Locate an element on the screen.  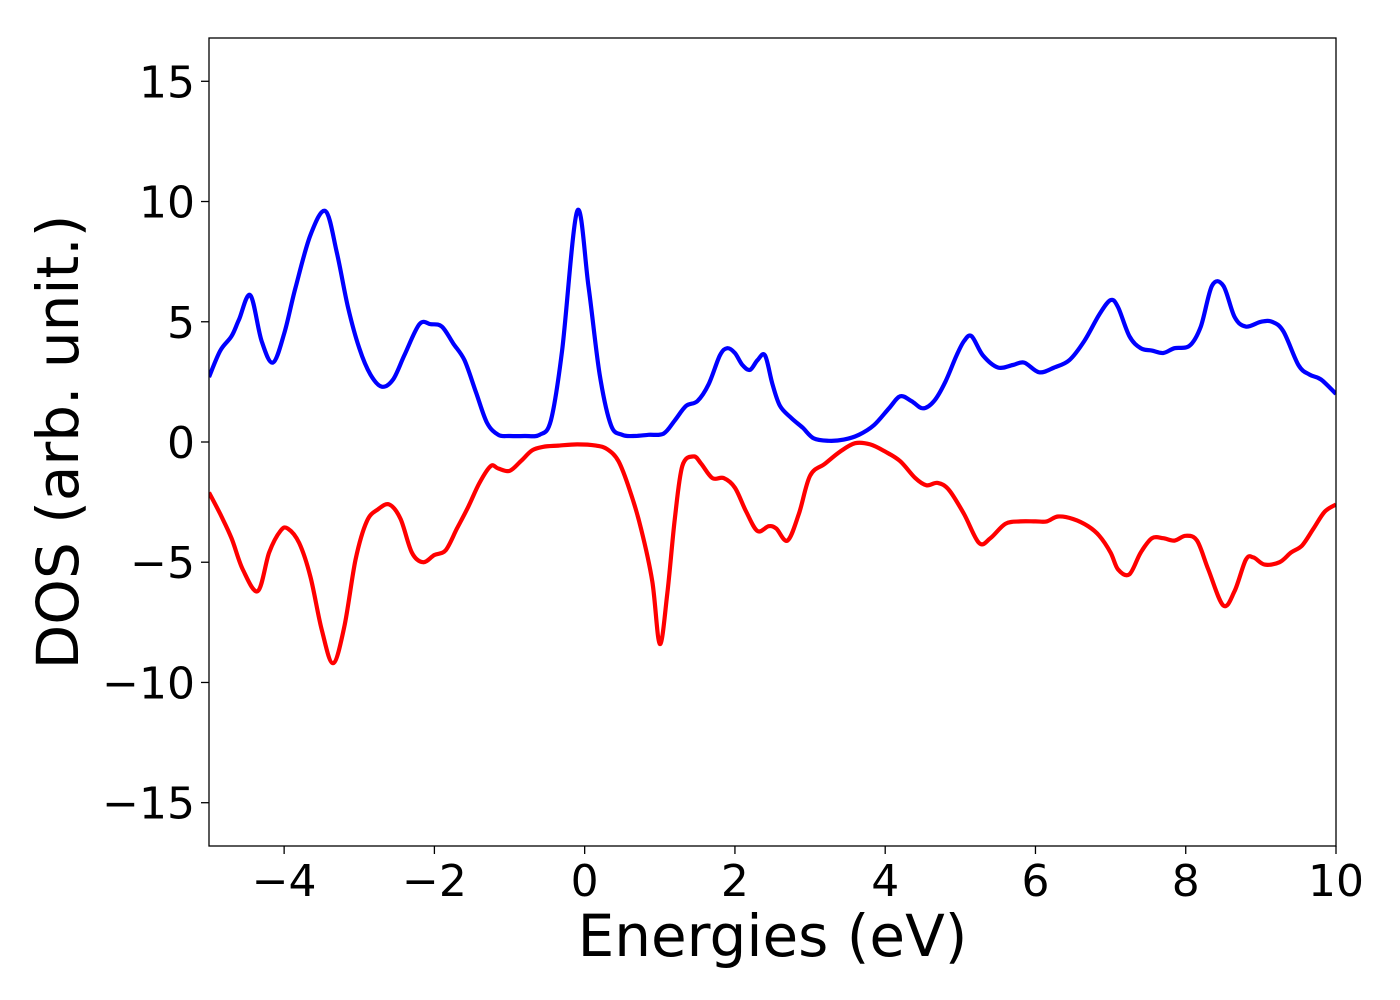
y-axis-title: DOS (arb. unit.) is located at coordinates (58, 442).